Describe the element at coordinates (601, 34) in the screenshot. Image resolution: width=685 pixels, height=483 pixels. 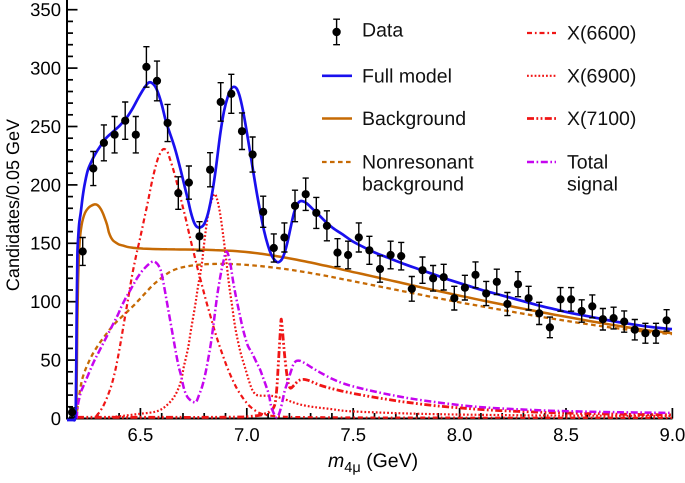
I see `svg-text: X(6600)` at that location.